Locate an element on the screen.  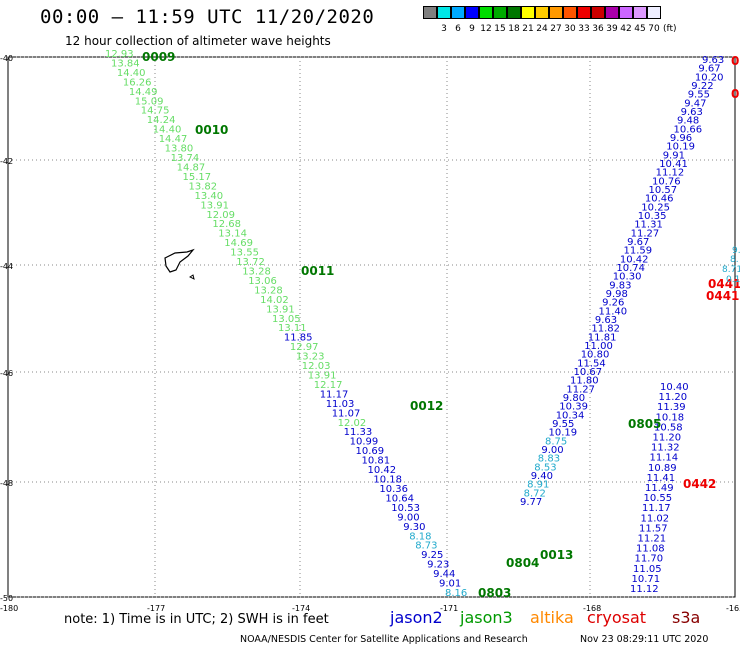
lat-tick-label: -50 is located at coordinates (6, 598).